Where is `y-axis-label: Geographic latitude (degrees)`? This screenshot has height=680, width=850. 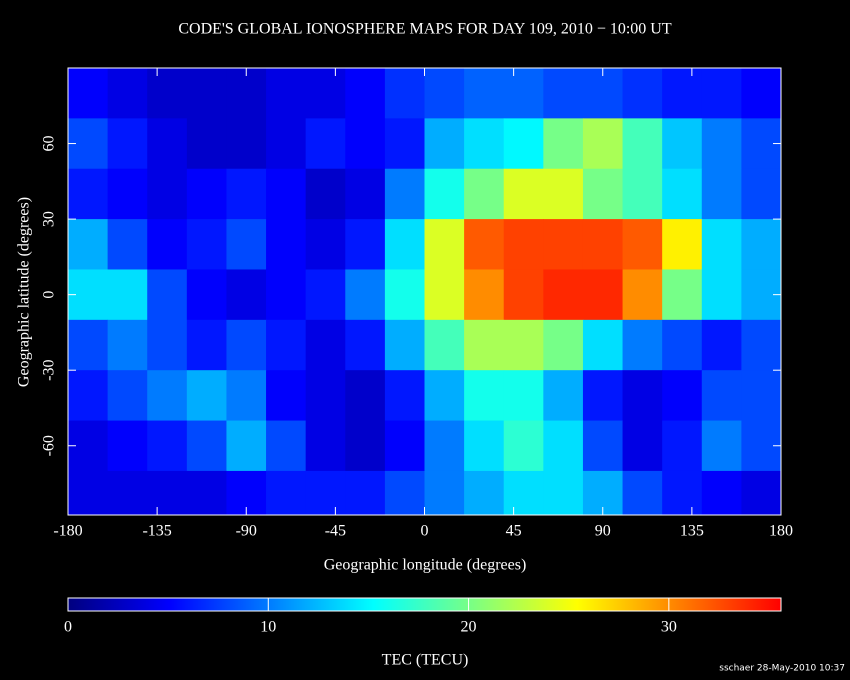 y-axis-label: Geographic latitude (degrees) is located at coordinates (24, 292).